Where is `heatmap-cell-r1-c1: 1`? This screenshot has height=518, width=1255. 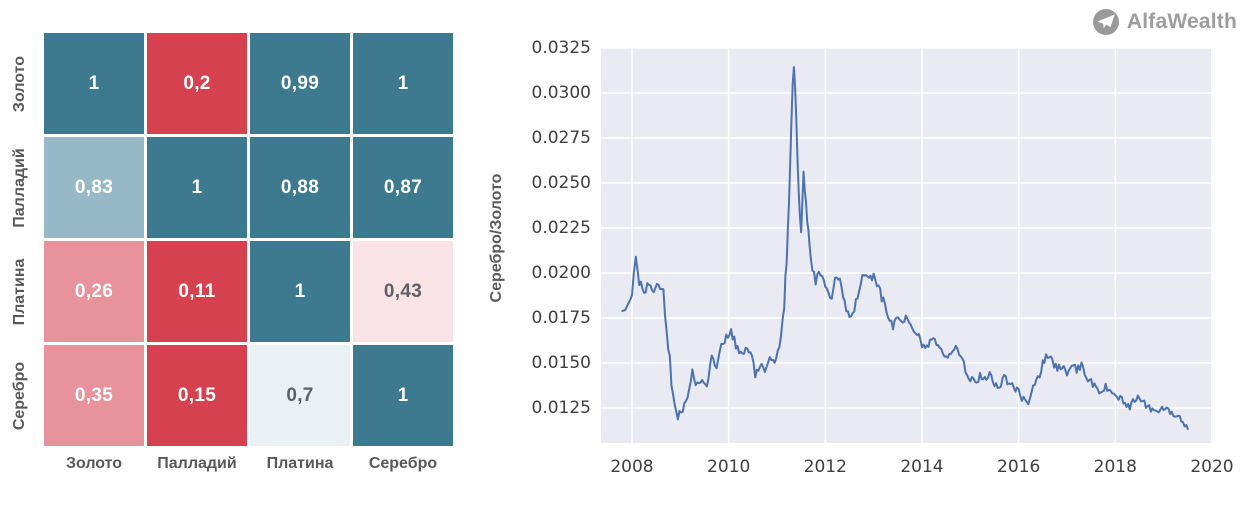
heatmap-cell-r1-c1: 1 is located at coordinates (197, 187).